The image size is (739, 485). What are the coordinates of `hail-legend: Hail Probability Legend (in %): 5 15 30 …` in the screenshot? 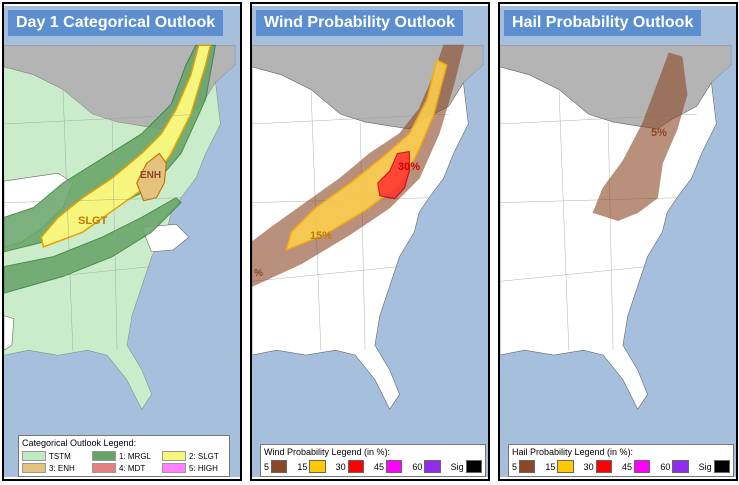 It's located at (621, 460).